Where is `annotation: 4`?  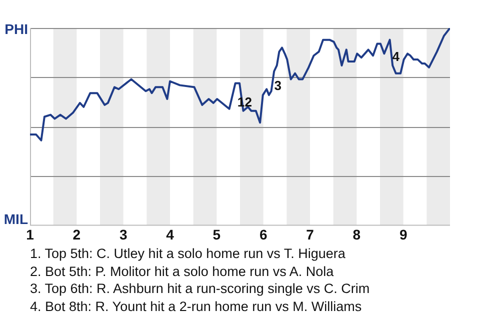
annotation: 4 is located at coordinates (396, 56).